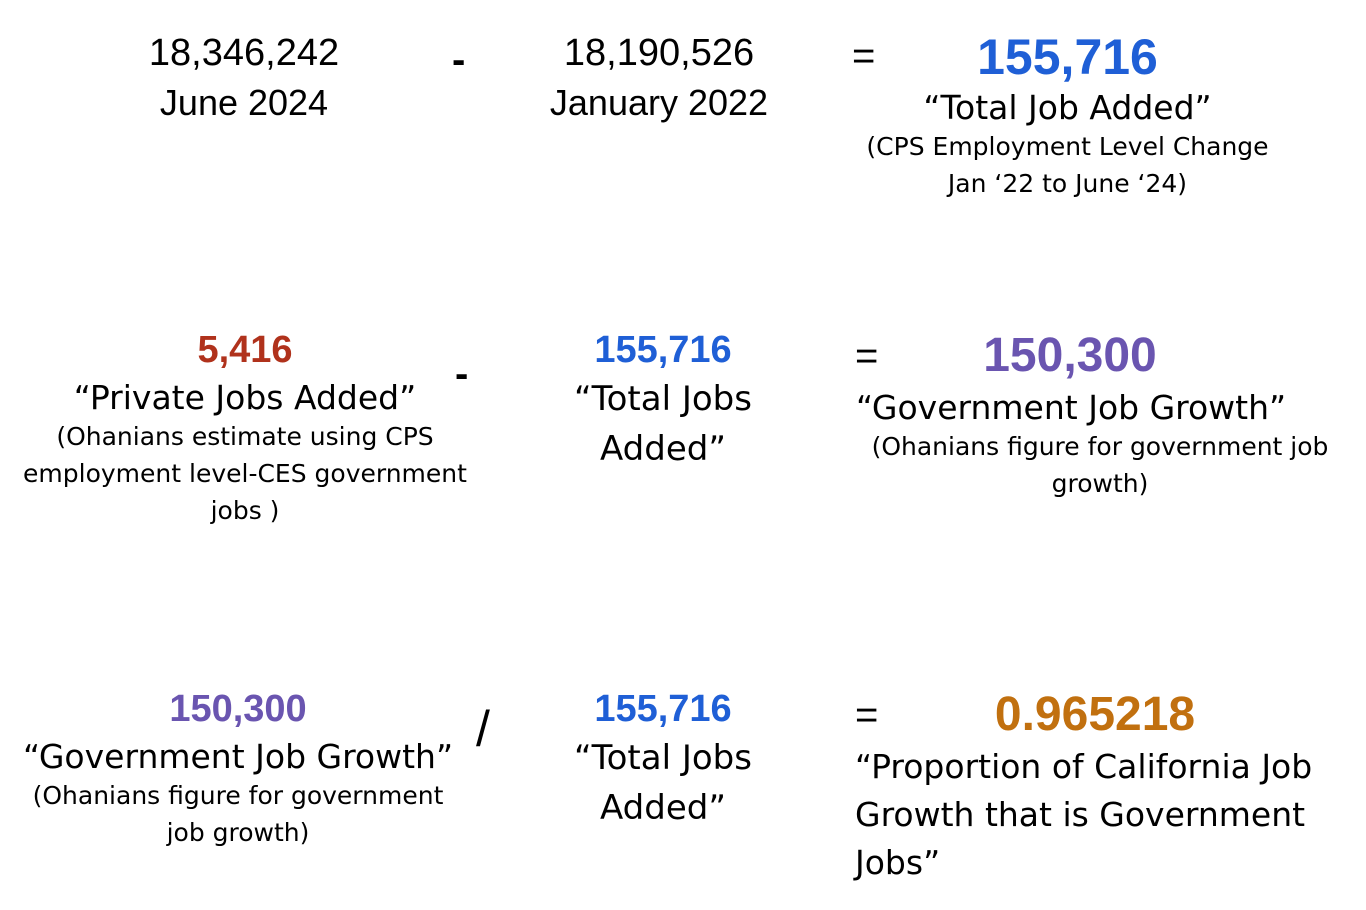 This screenshot has height=910, width=1366. I want to click on row3-operand-b: 155,716 “Total Jobs Added”, so click(663, 759).